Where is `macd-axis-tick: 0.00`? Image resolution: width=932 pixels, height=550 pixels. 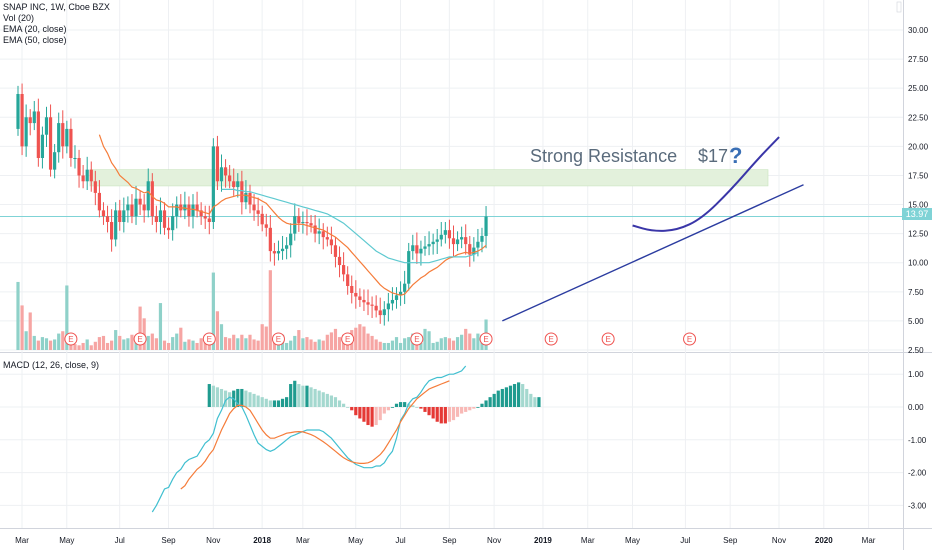
macd-axis-tick: 0.00 is located at coordinates (916, 407).